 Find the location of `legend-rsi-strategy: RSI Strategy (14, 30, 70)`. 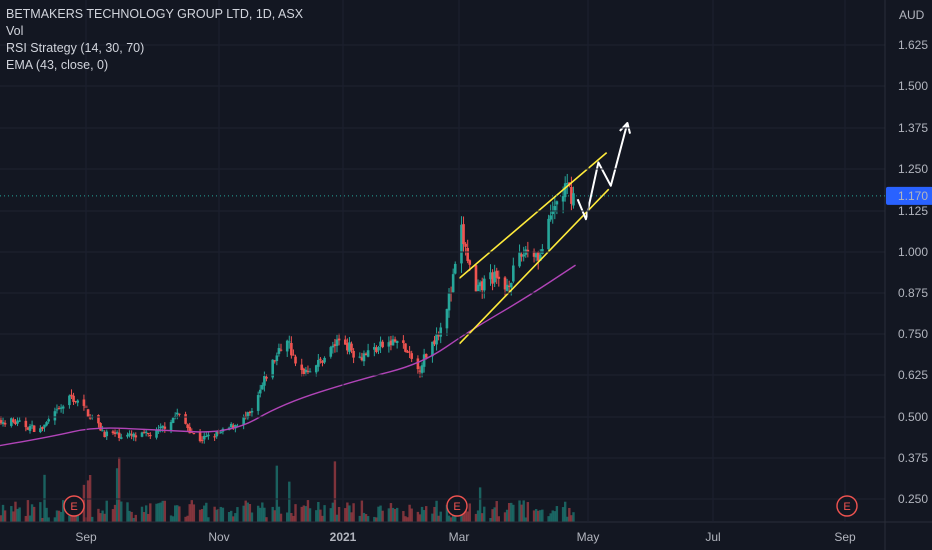

legend-rsi-strategy: RSI Strategy (14, 30, 70) is located at coordinates (75, 48).